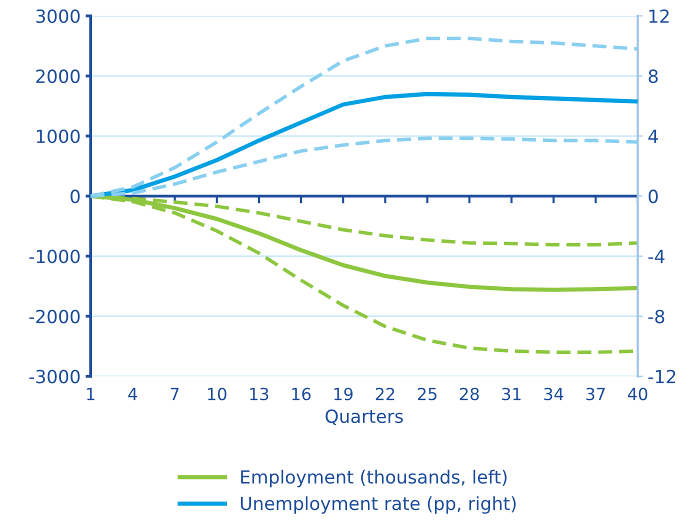 The width and height of the screenshot is (697, 530). Describe the element at coordinates (374, 479) in the screenshot. I see `legend-label: Employment (thousands, left)` at that location.